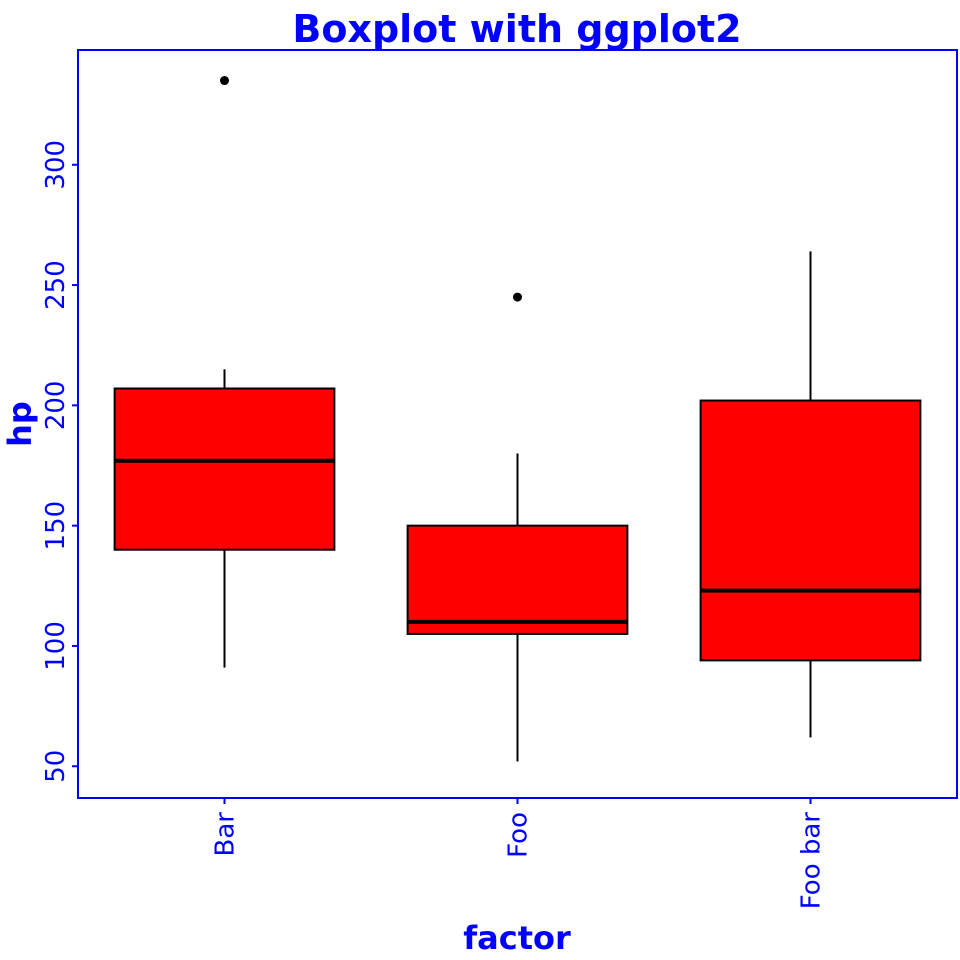  Describe the element at coordinates (812, 861) in the screenshot. I see `x-tick-label: Foo bar` at that location.